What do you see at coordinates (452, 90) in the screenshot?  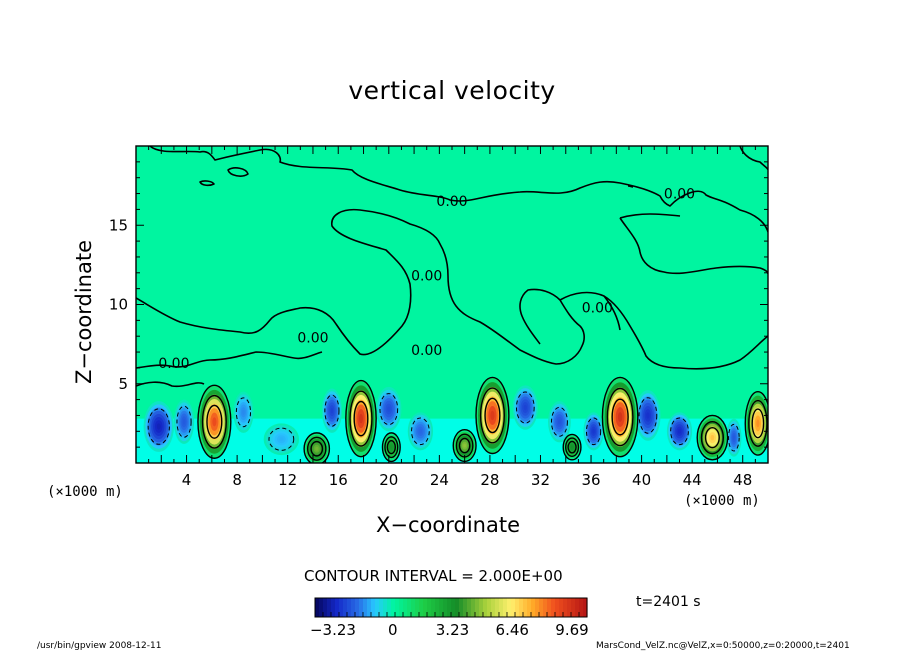 I see `chart-title: vertical velocity` at bounding box center [452, 90].